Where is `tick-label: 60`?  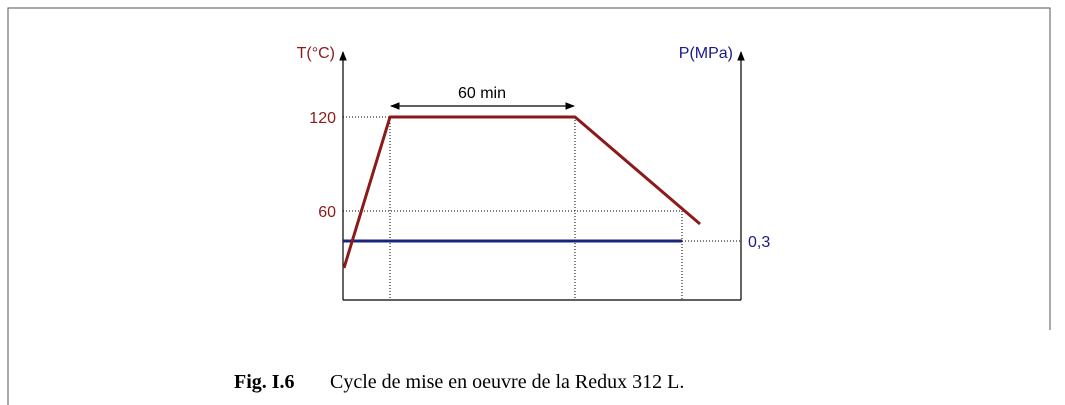 tick-label: 60 is located at coordinates (327, 212).